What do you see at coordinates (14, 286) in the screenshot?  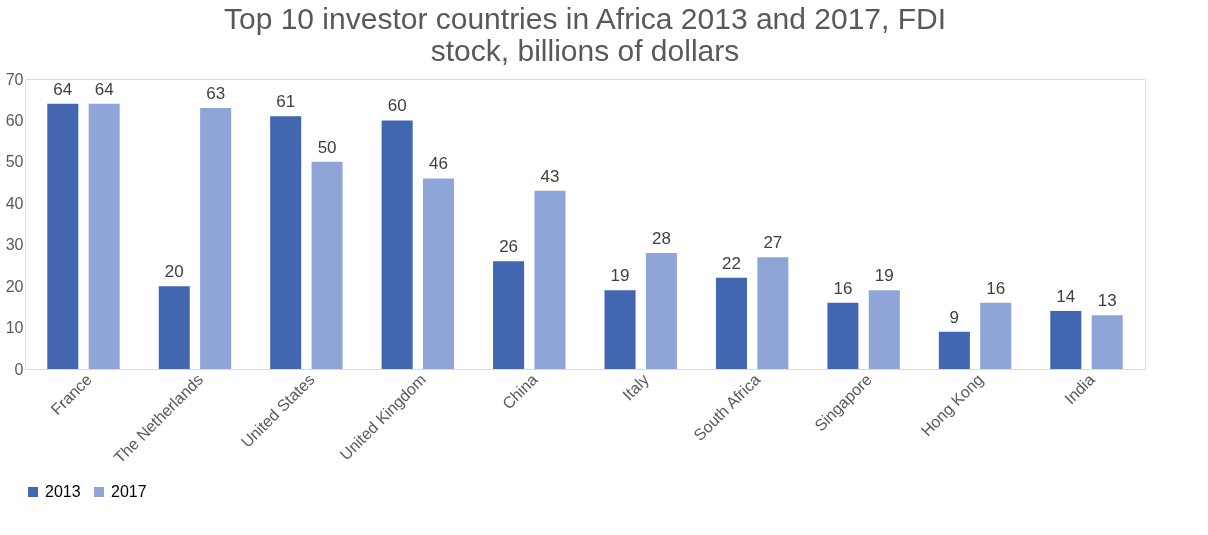 I see `y-tick-label: 20` at bounding box center [14, 286].